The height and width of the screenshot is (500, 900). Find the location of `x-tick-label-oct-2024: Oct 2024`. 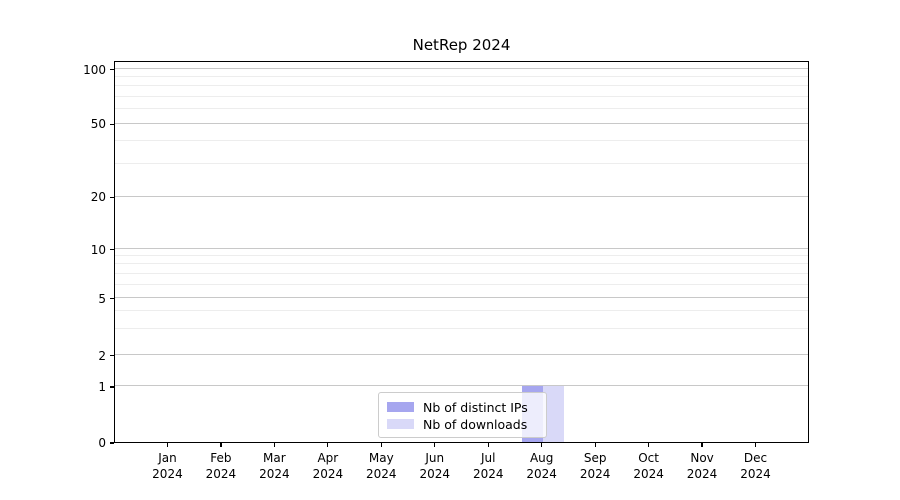

x-tick-label-oct-2024: Oct 2024 is located at coordinates (648, 466).